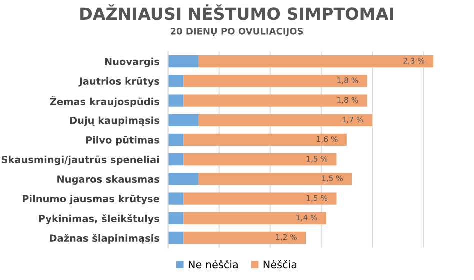 The width and height of the screenshot is (474, 280). I want to click on legend-label: Ne nėščia, so click(213, 264).